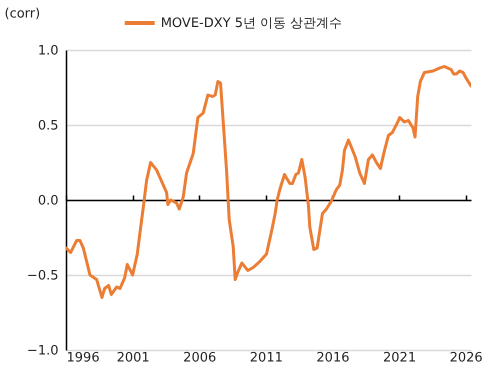 The width and height of the screenshot is (499, 390). Describe the element at coordinates (266, 358) in the screenshot. I see `x-tick-label: 2011` at that location.